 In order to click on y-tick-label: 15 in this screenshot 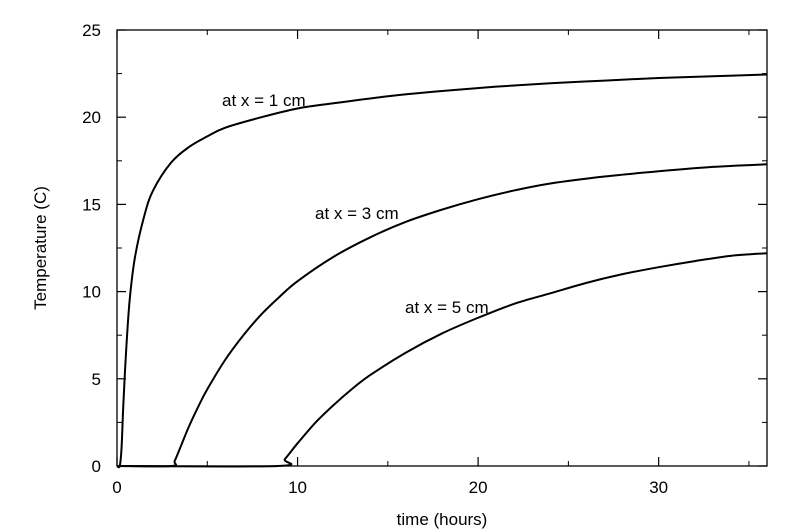, I will do `click(91, 204)`.